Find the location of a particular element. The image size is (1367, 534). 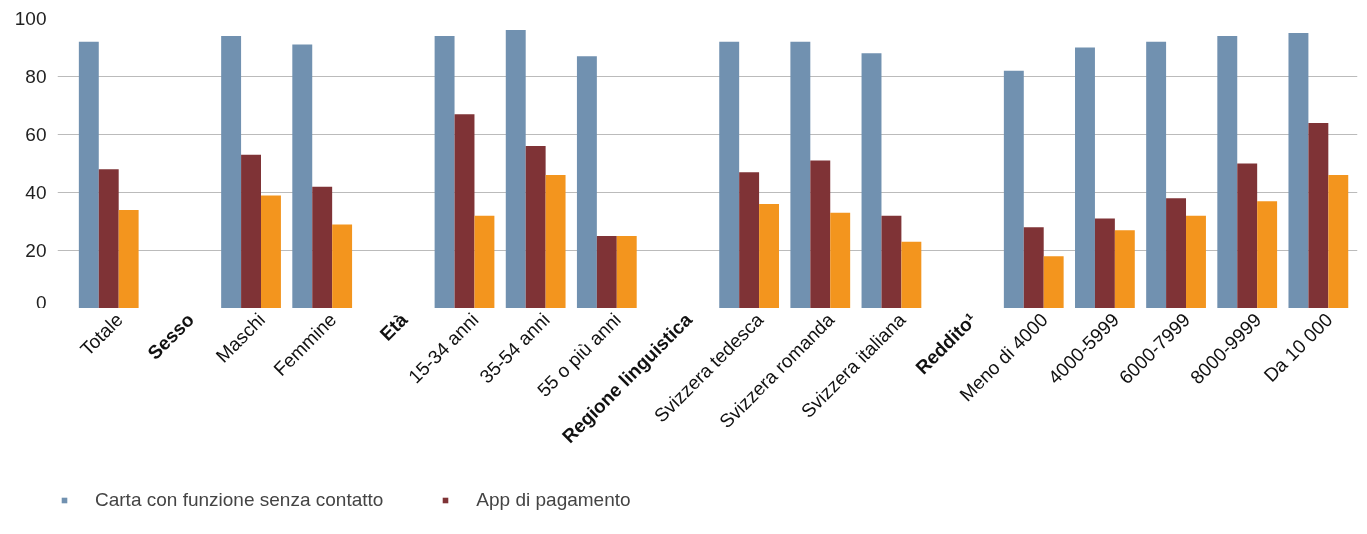

y-tick-label: 100 is located at coordinates (30, 18).